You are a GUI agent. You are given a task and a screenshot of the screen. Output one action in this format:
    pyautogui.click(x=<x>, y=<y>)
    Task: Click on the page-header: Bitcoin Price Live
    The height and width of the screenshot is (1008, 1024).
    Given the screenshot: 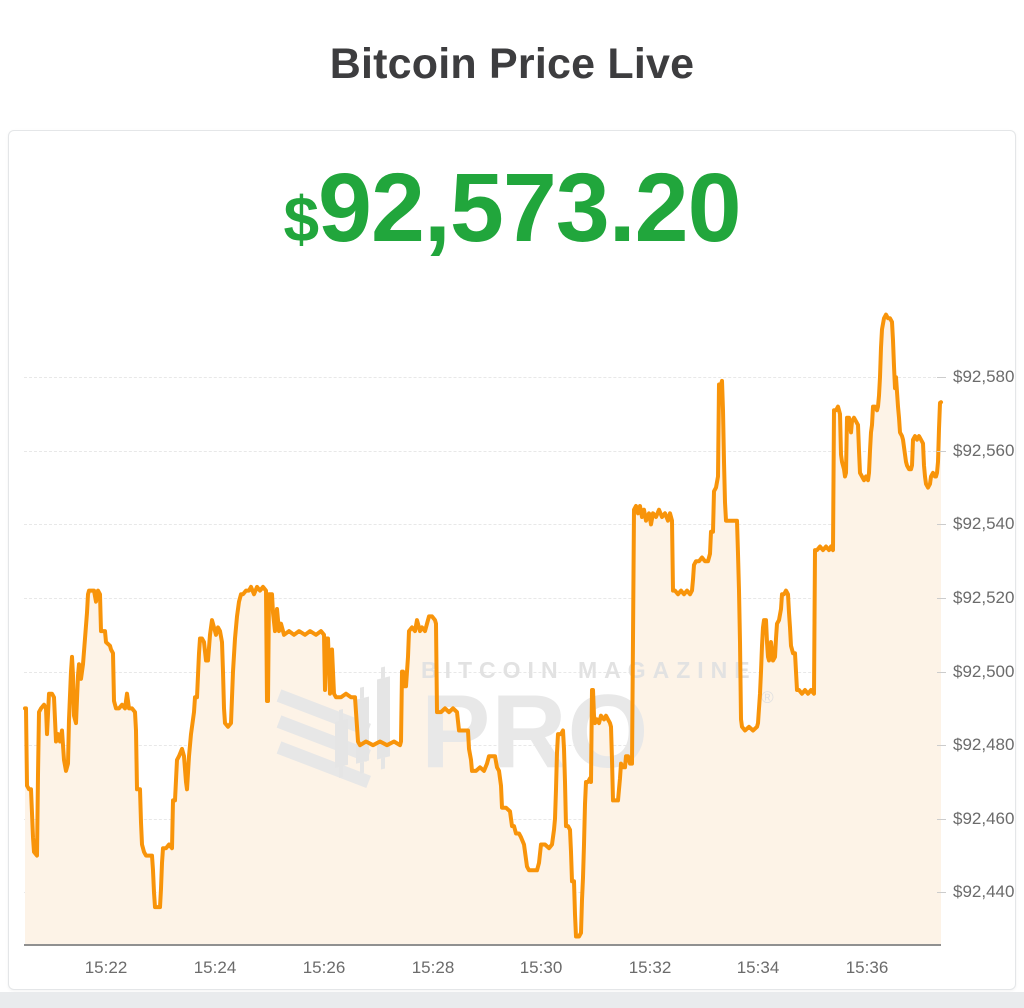 What is the action you would take?
    pyautogui.click(x=512, y=64)
    